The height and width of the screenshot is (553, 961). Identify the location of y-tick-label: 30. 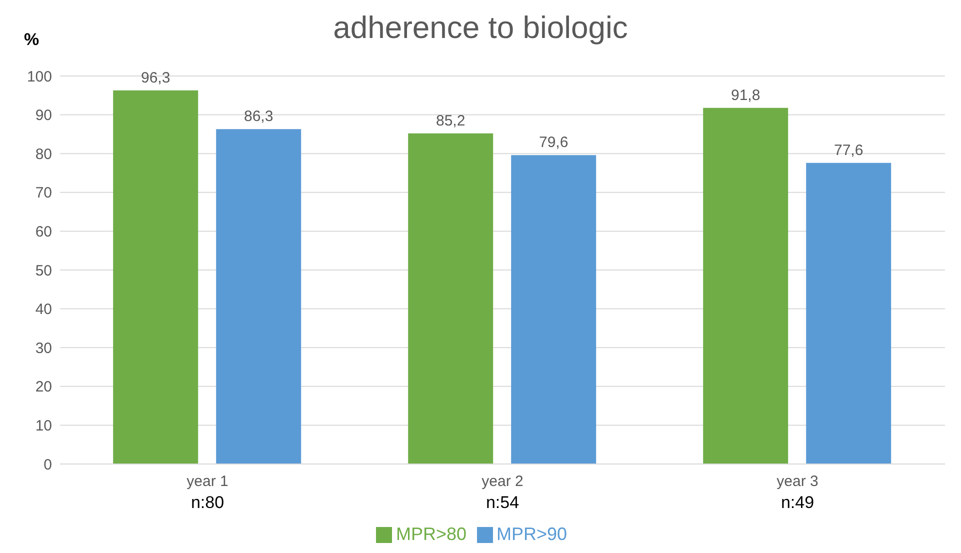
(43, 348).